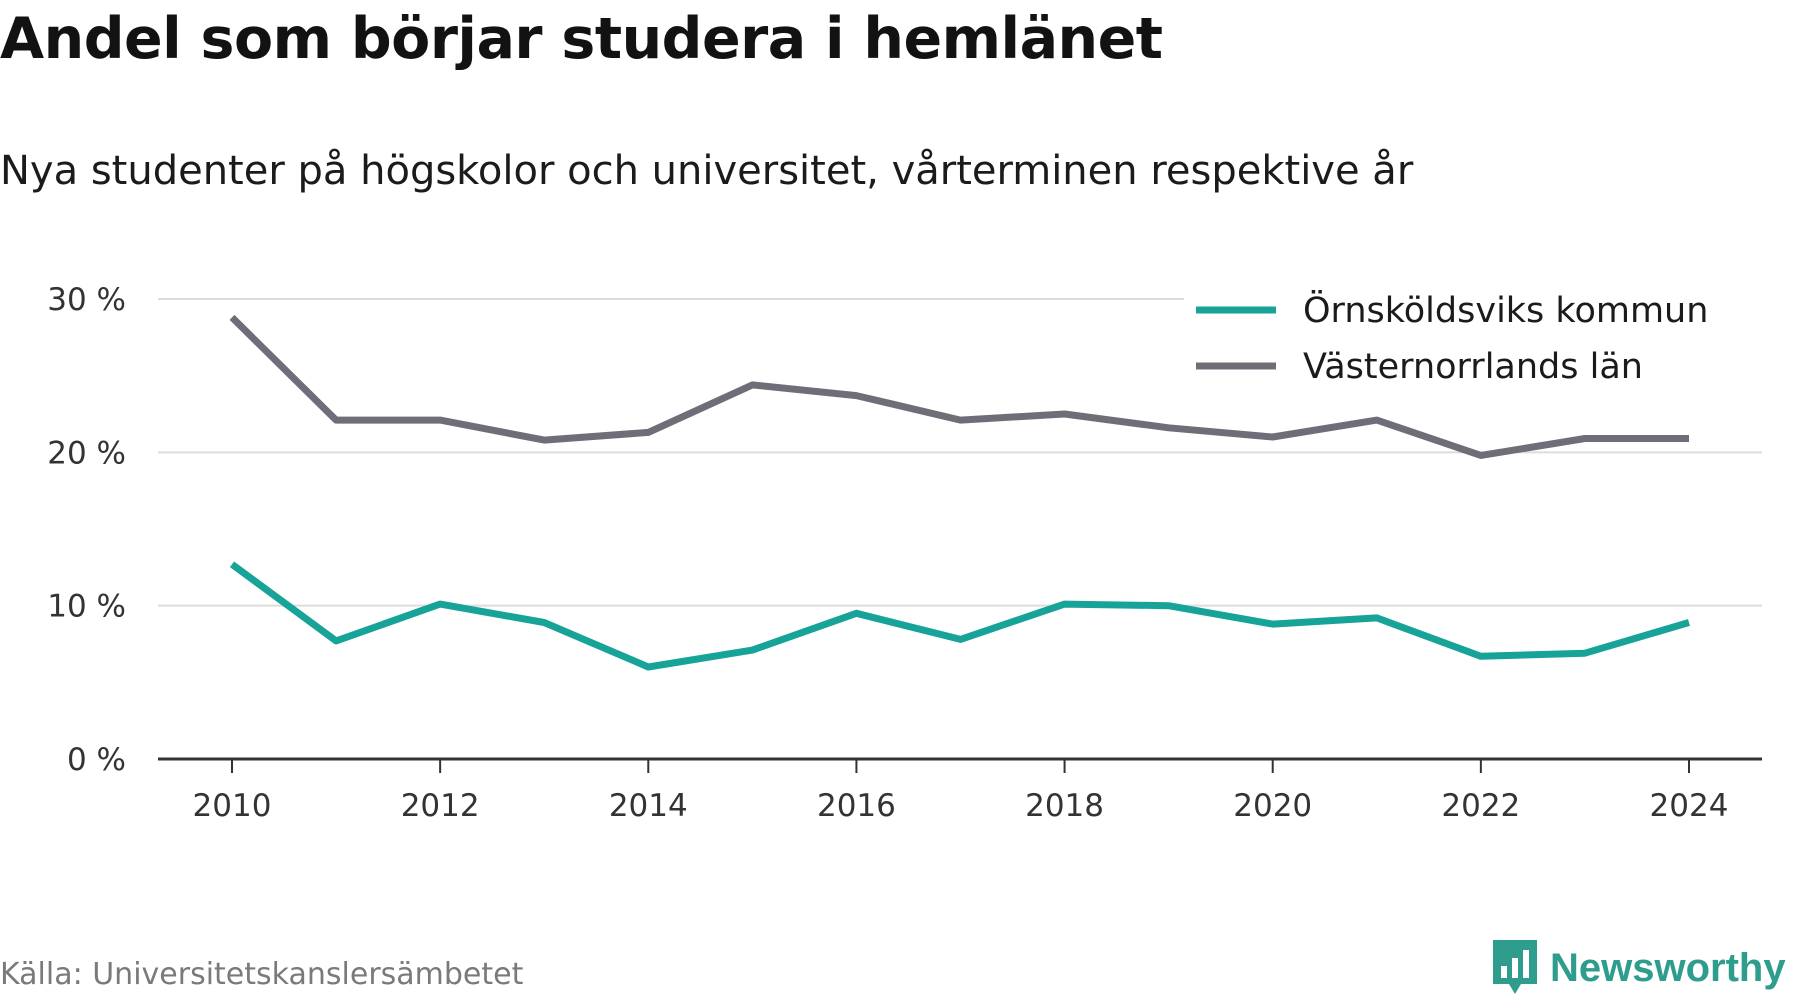  Describe the element at coordinates (856, 806) in the screenshot. I see `x-tick-label: 2016` at that location.